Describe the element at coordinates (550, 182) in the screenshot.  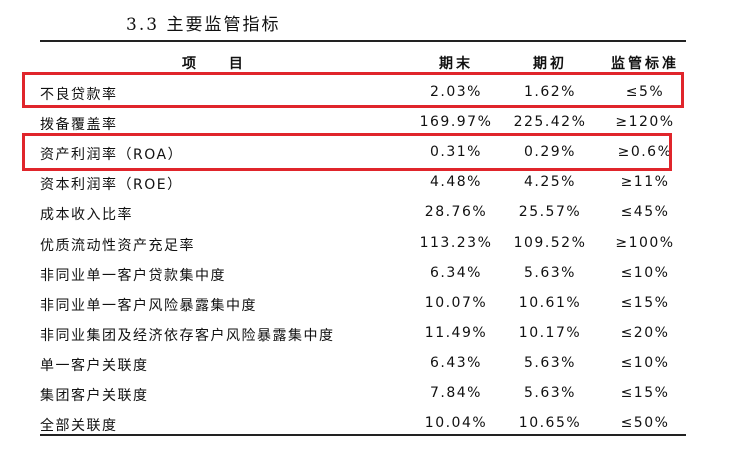
I see `row-period-begin: 4.25%` at that location.